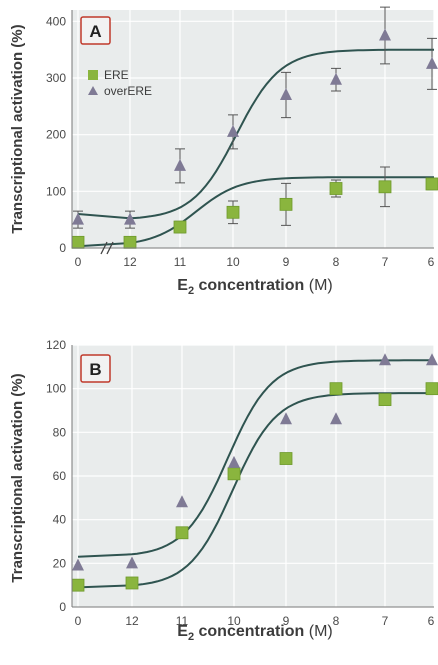 Image resolution: width=438 pixels, height=665 pixels. What do you see at coordinates (254, 287) in the screenshot?
I see `panel-a-x-axis-title: E2 concentration (M)` at bounding box center [254, 287].